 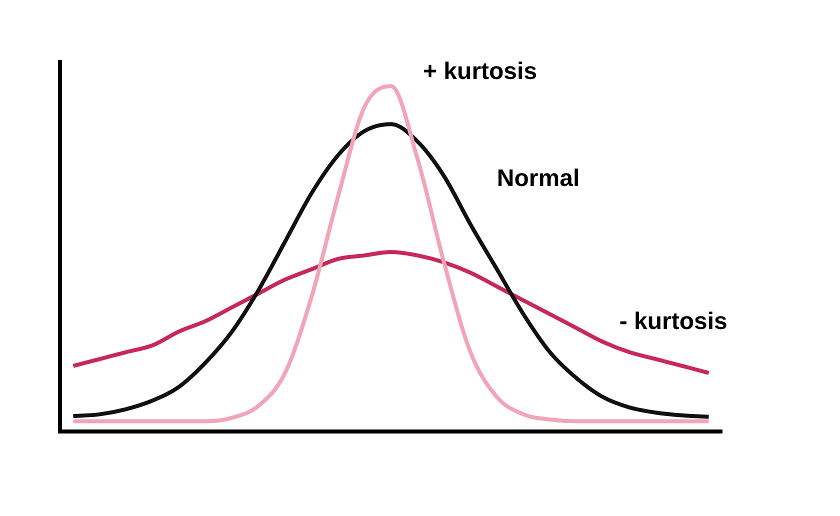 I want to click on series-label: + kurtosis, so click(x=480, y=71).